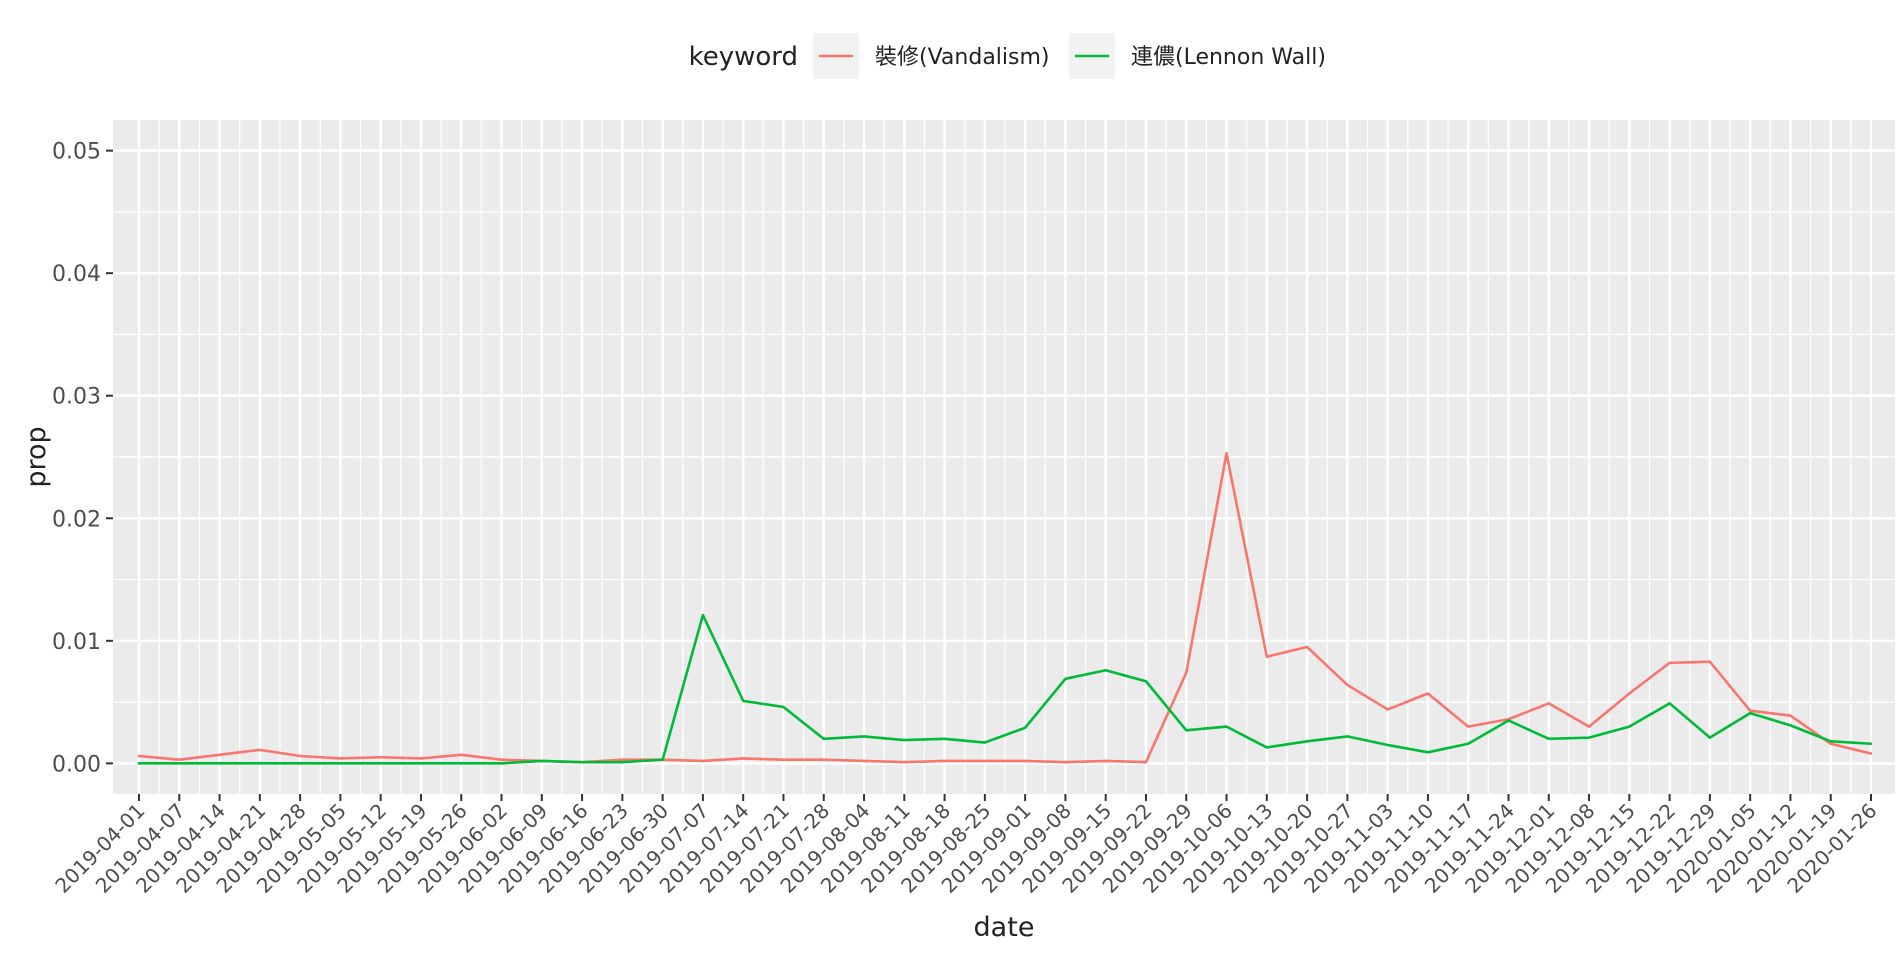  I want to click on y-tick-label: 0.00, so click(76, 764).